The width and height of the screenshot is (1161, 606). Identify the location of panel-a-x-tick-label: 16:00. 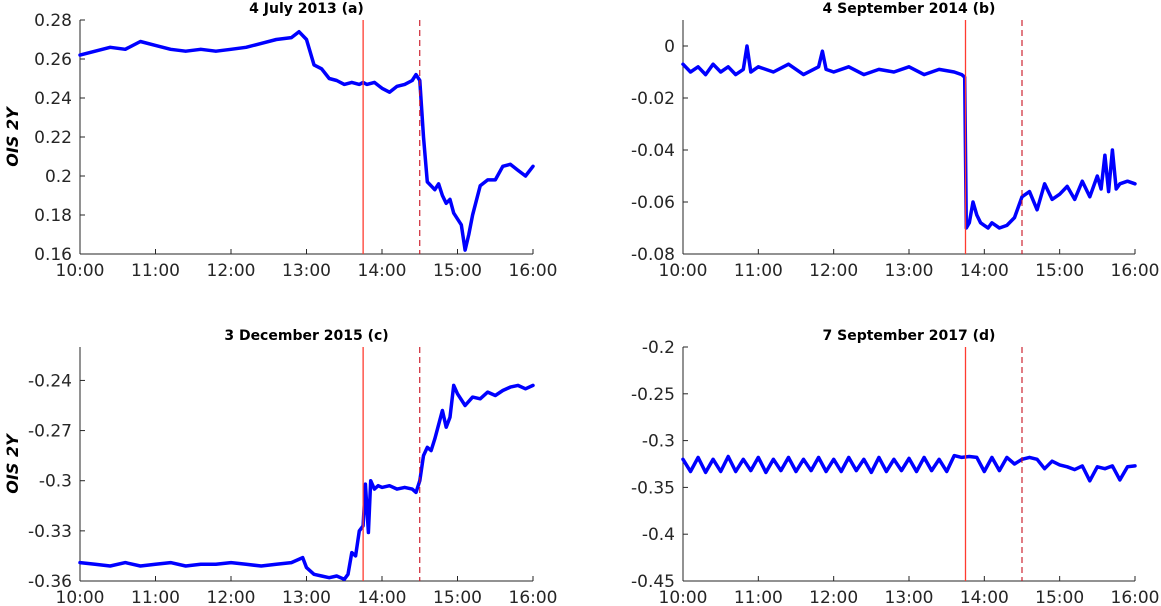
(533, 271).